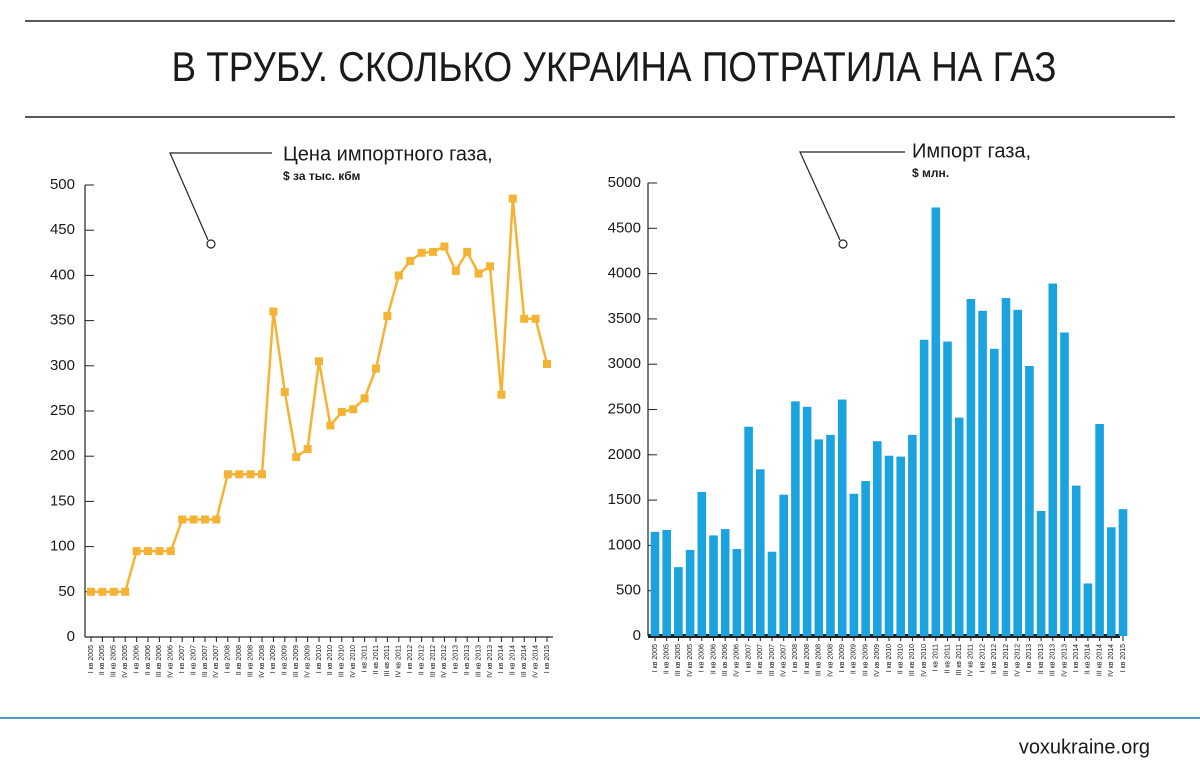 This screenshot has height=784, width=1200. I want to click on x-tick-label: I кв 2005, so click(91, 659).